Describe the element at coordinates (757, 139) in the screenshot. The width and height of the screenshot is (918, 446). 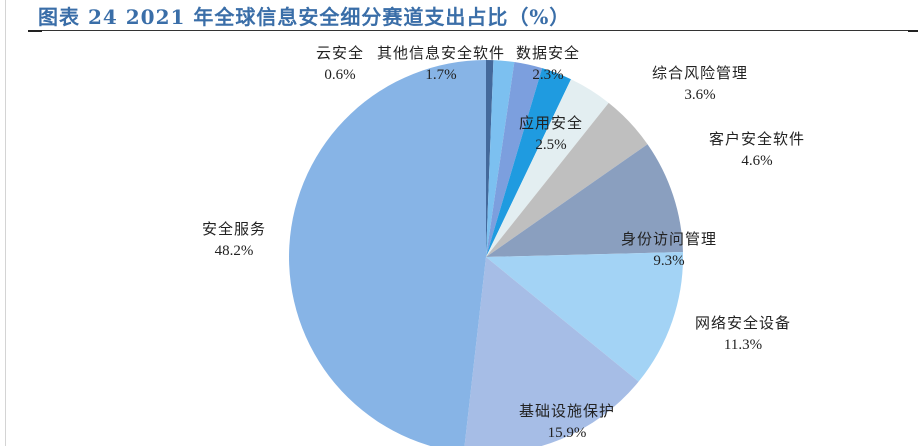
I see `data-label-category: 客户安全软件` at that location.